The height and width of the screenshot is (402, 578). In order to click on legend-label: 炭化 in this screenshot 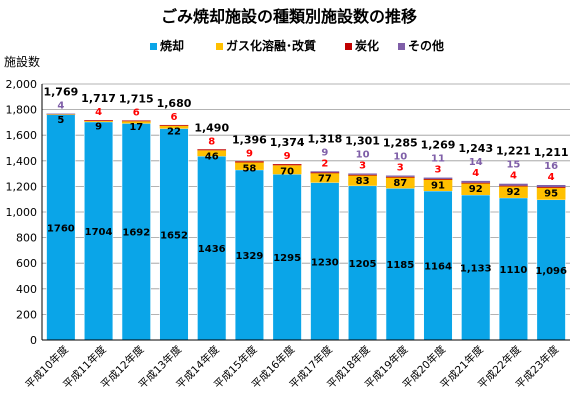, I will do `click(367, 45)`.